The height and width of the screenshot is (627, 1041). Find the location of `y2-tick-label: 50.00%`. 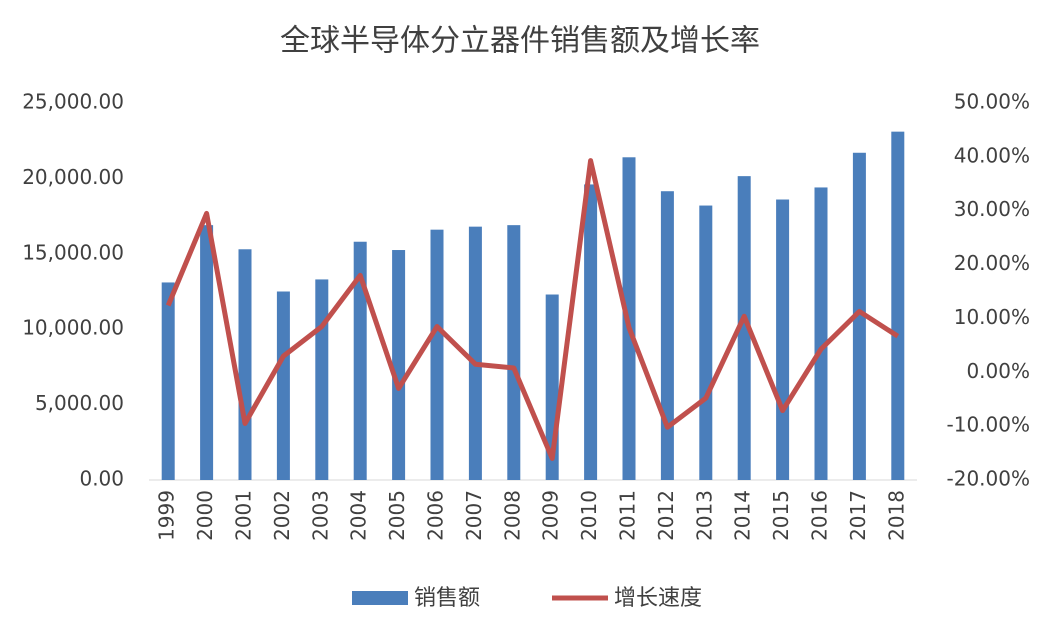

y2-tick-label: 50.00% is located at coordinates (992, 102).